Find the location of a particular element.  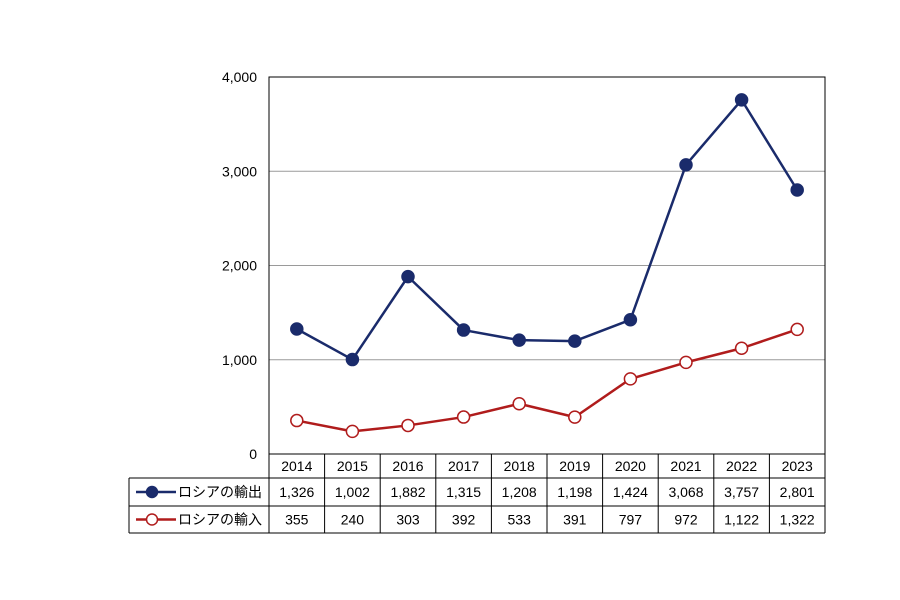

data-label: 1,882 is located at coordinates (407, 492).